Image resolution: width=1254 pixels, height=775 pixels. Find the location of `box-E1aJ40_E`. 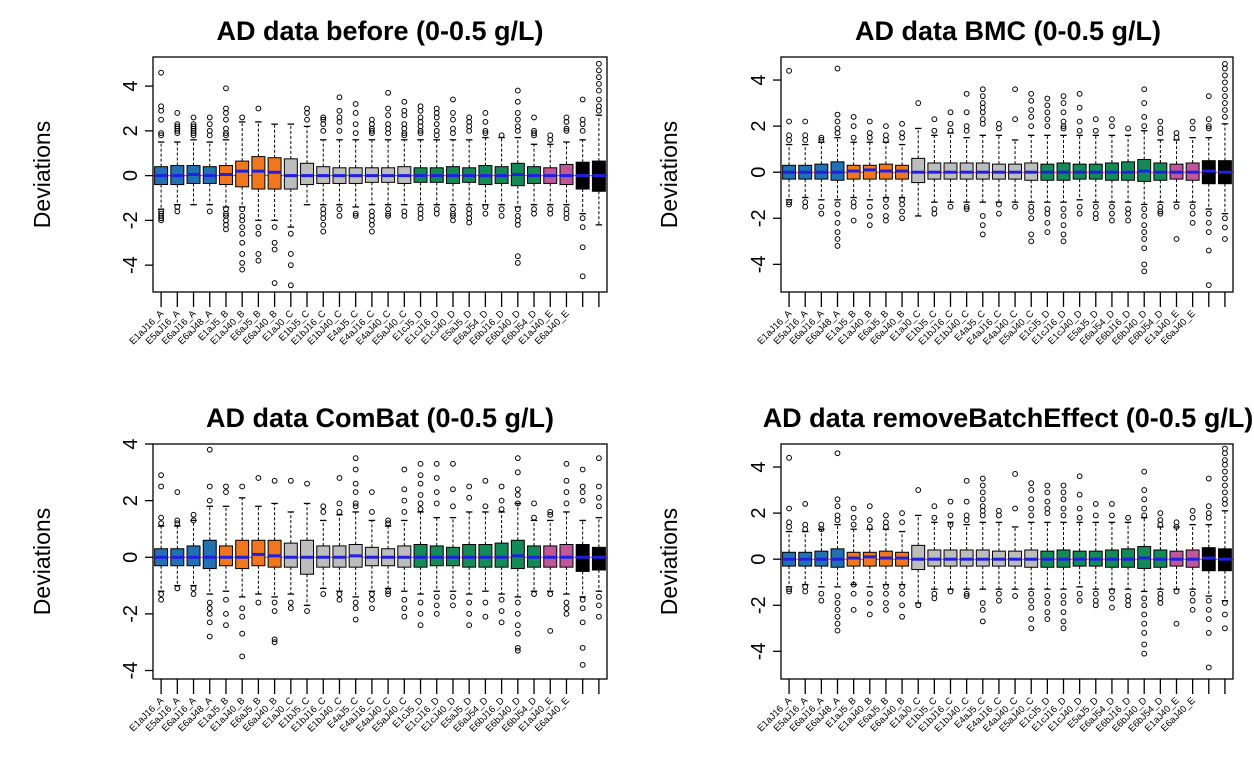

box-E1aJ40_E is located at coordinates (1176, 573).